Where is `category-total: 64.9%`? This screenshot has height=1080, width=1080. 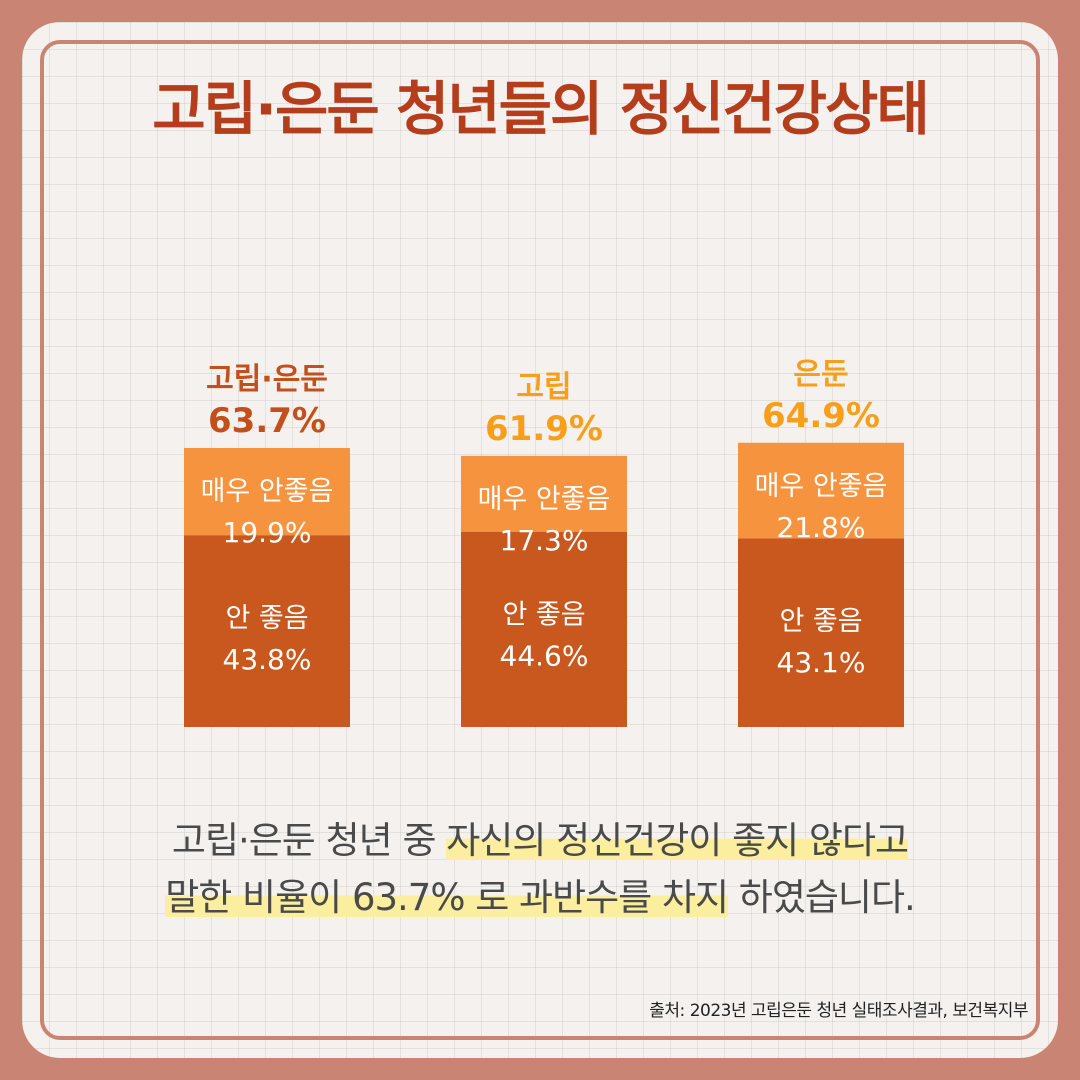
category-total: 64.9% is located at coordinates (821, 416).